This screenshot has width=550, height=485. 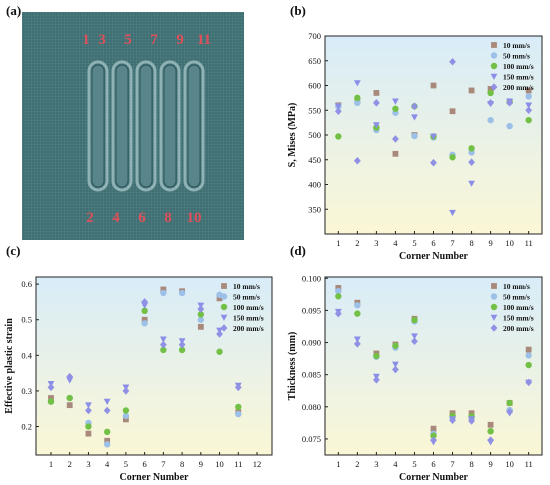 I want to click on x-tick-label: 6, so click(x=145, y=464).